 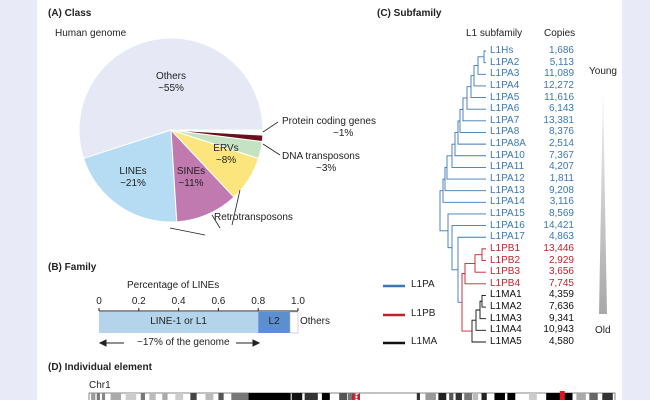 I want to click on age-gradient-triangle, so click(x=603, y=201).